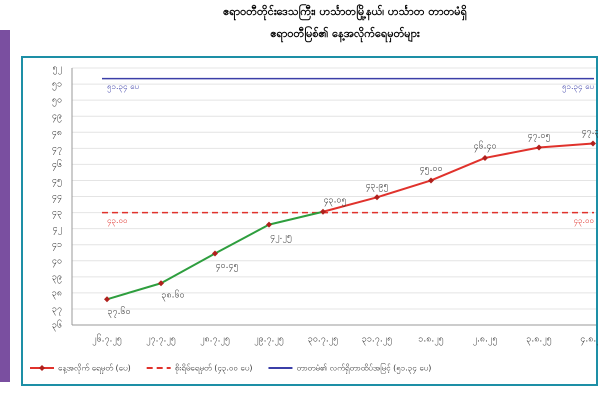  Describe the element at coordinates (57, 293) in the screenshot. I see `y-tick-label: ၃၈` at that location.